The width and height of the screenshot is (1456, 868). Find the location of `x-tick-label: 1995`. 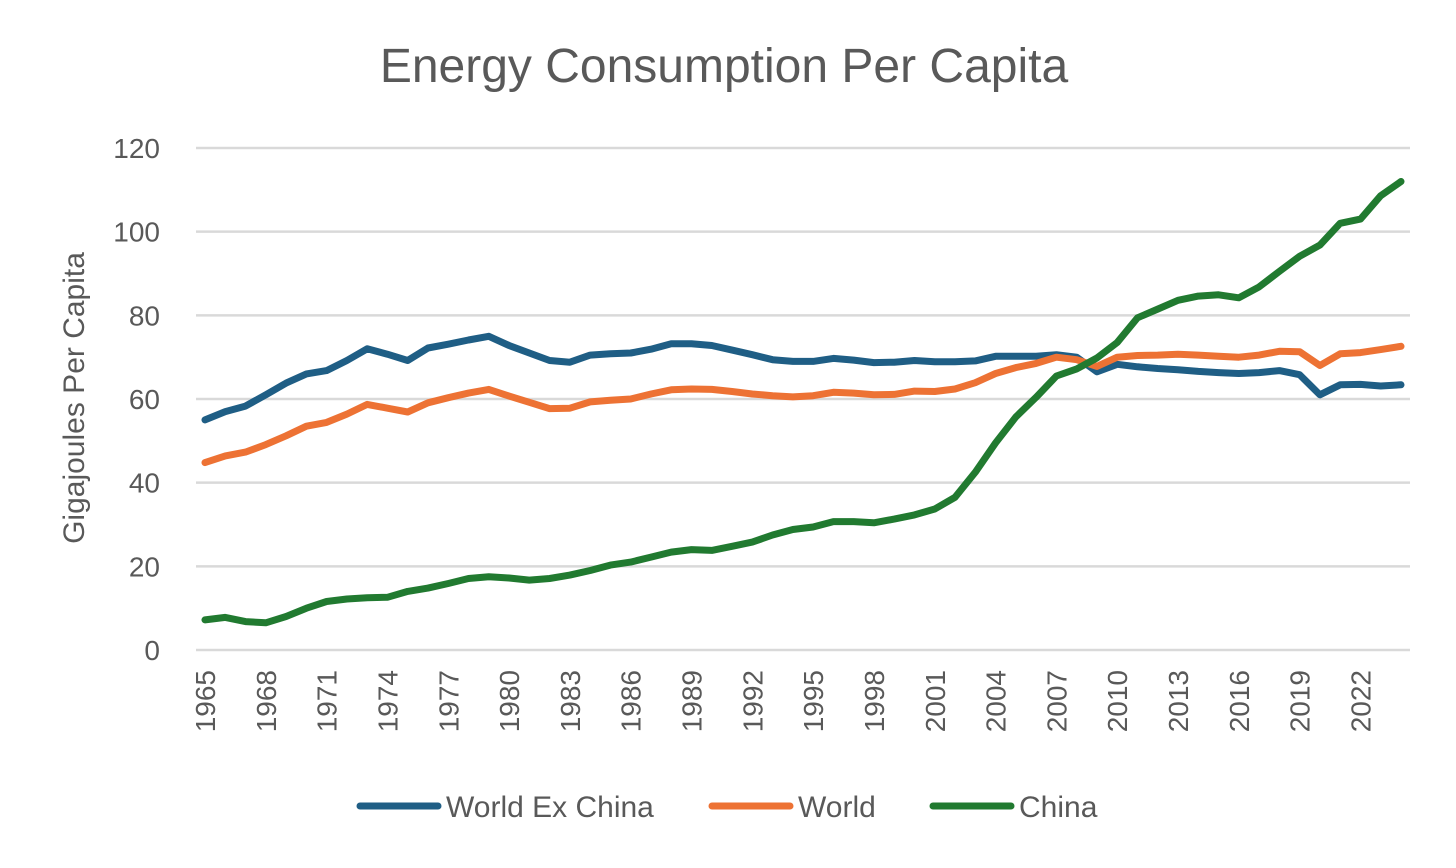

x-tick-label: 1995 is located at coordinates (813, 701).